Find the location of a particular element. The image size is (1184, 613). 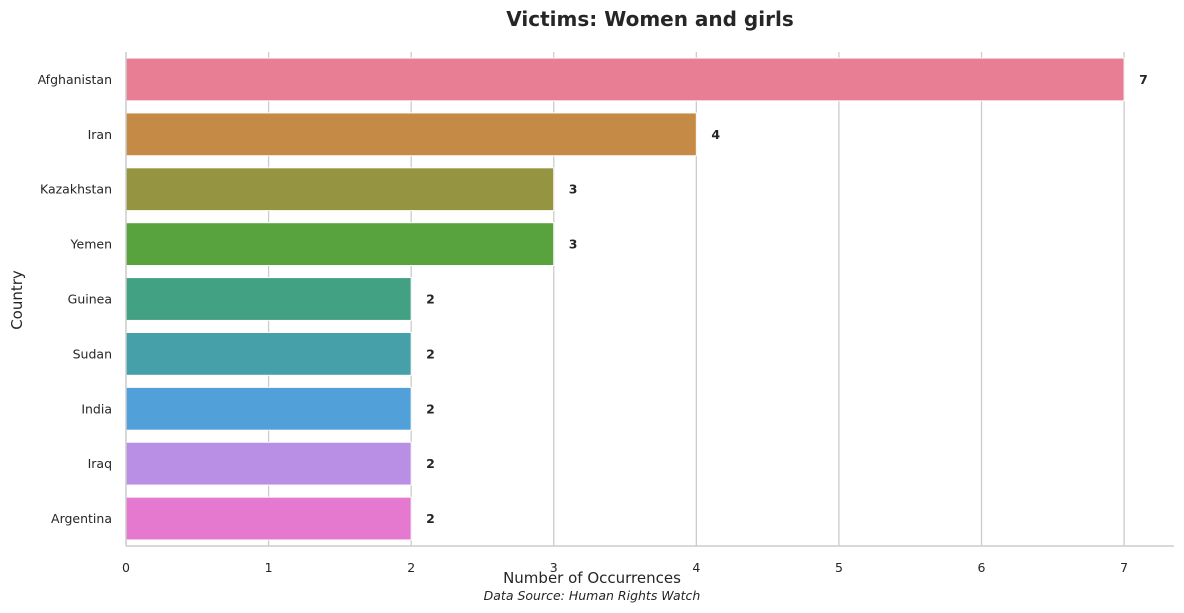

x-tick-labels: 0 1 2 3 4 5 6 7 is located at coordinates (625, 567).